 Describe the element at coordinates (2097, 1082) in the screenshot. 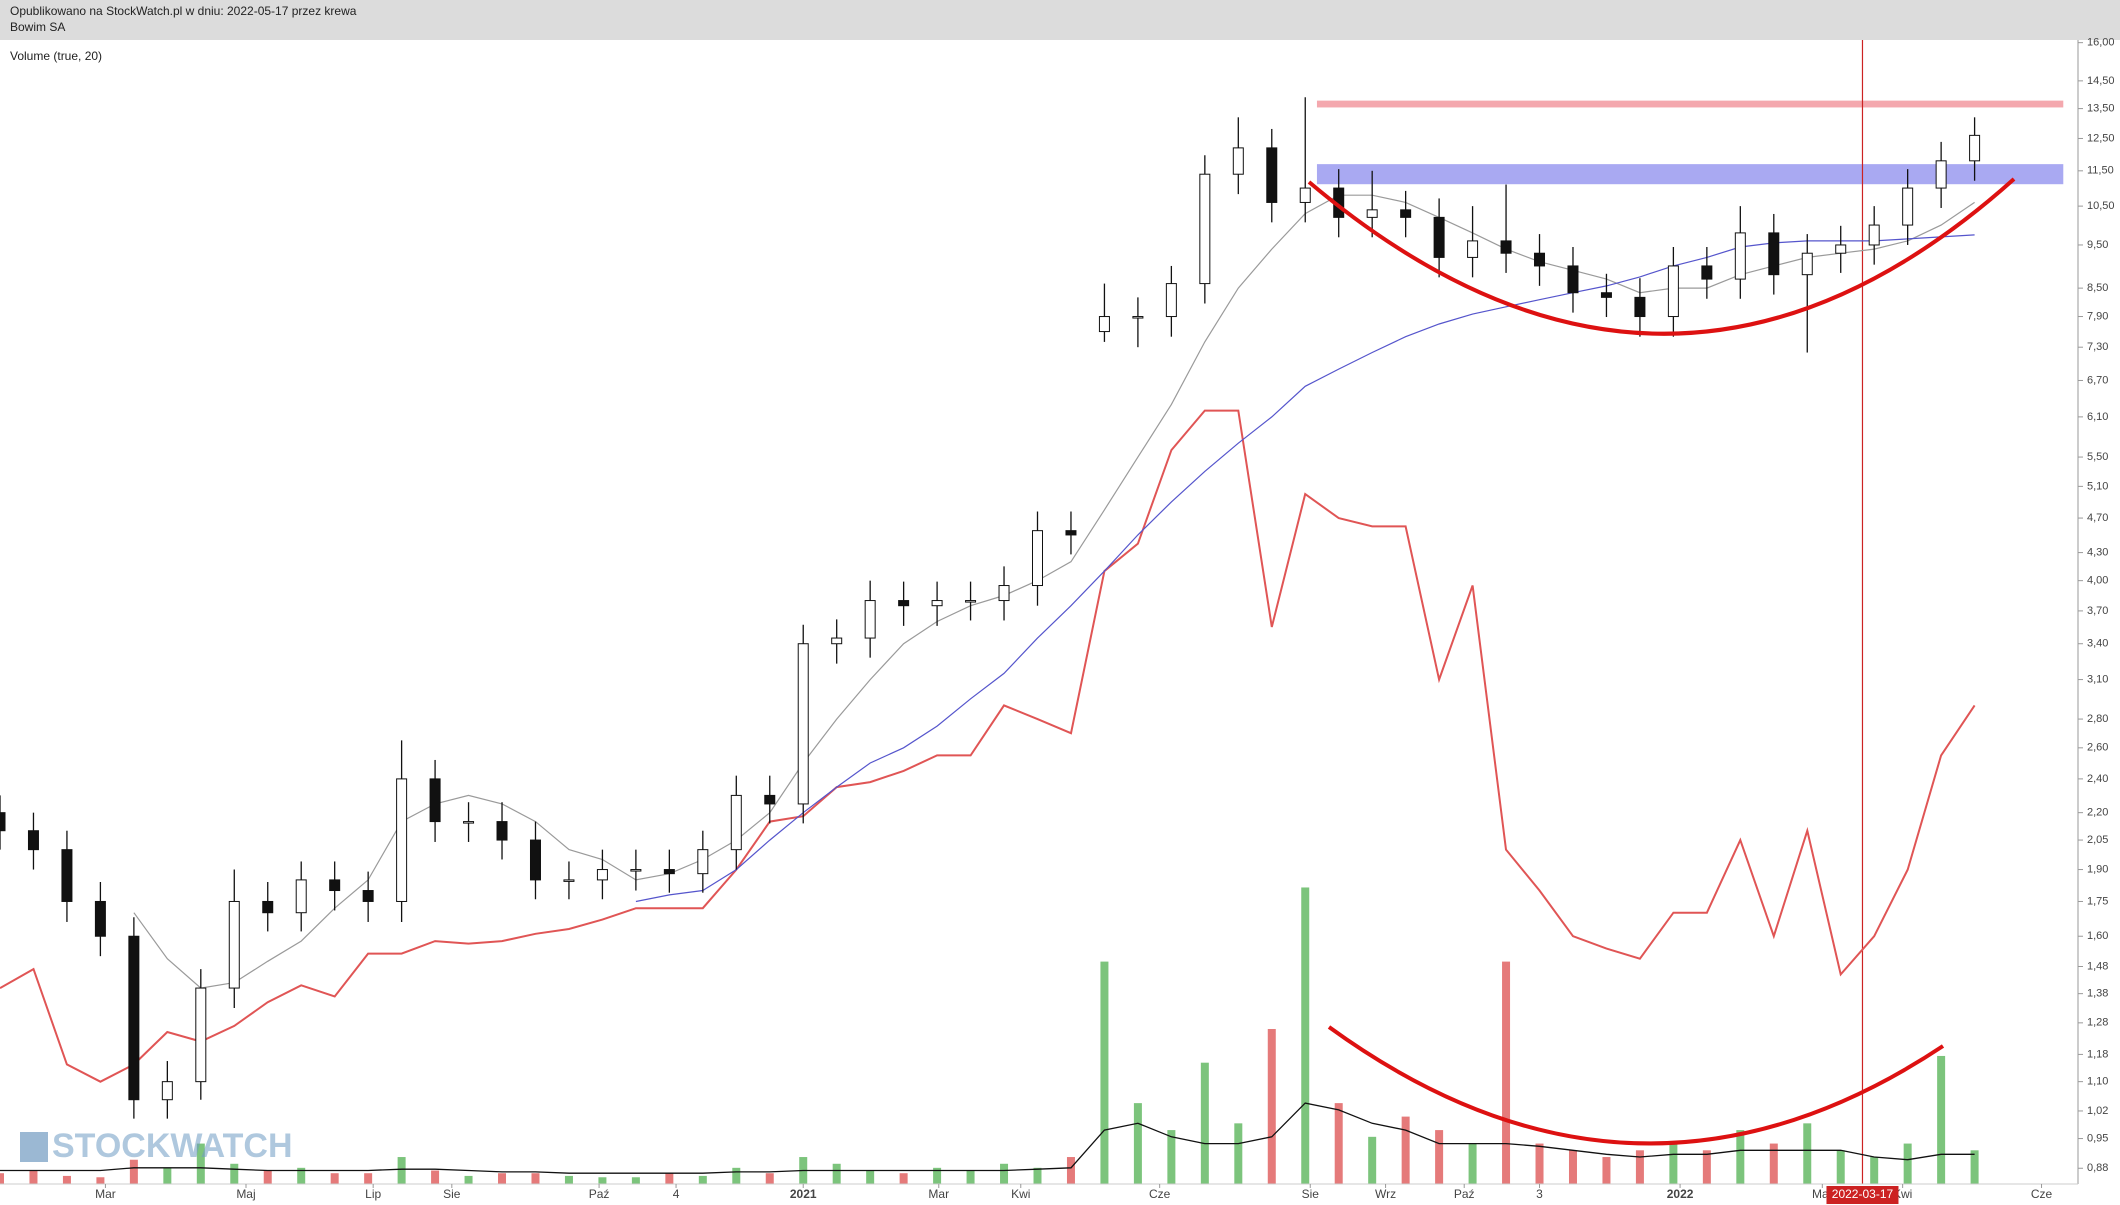

I see `y-tick-label: 1,10` at that location.